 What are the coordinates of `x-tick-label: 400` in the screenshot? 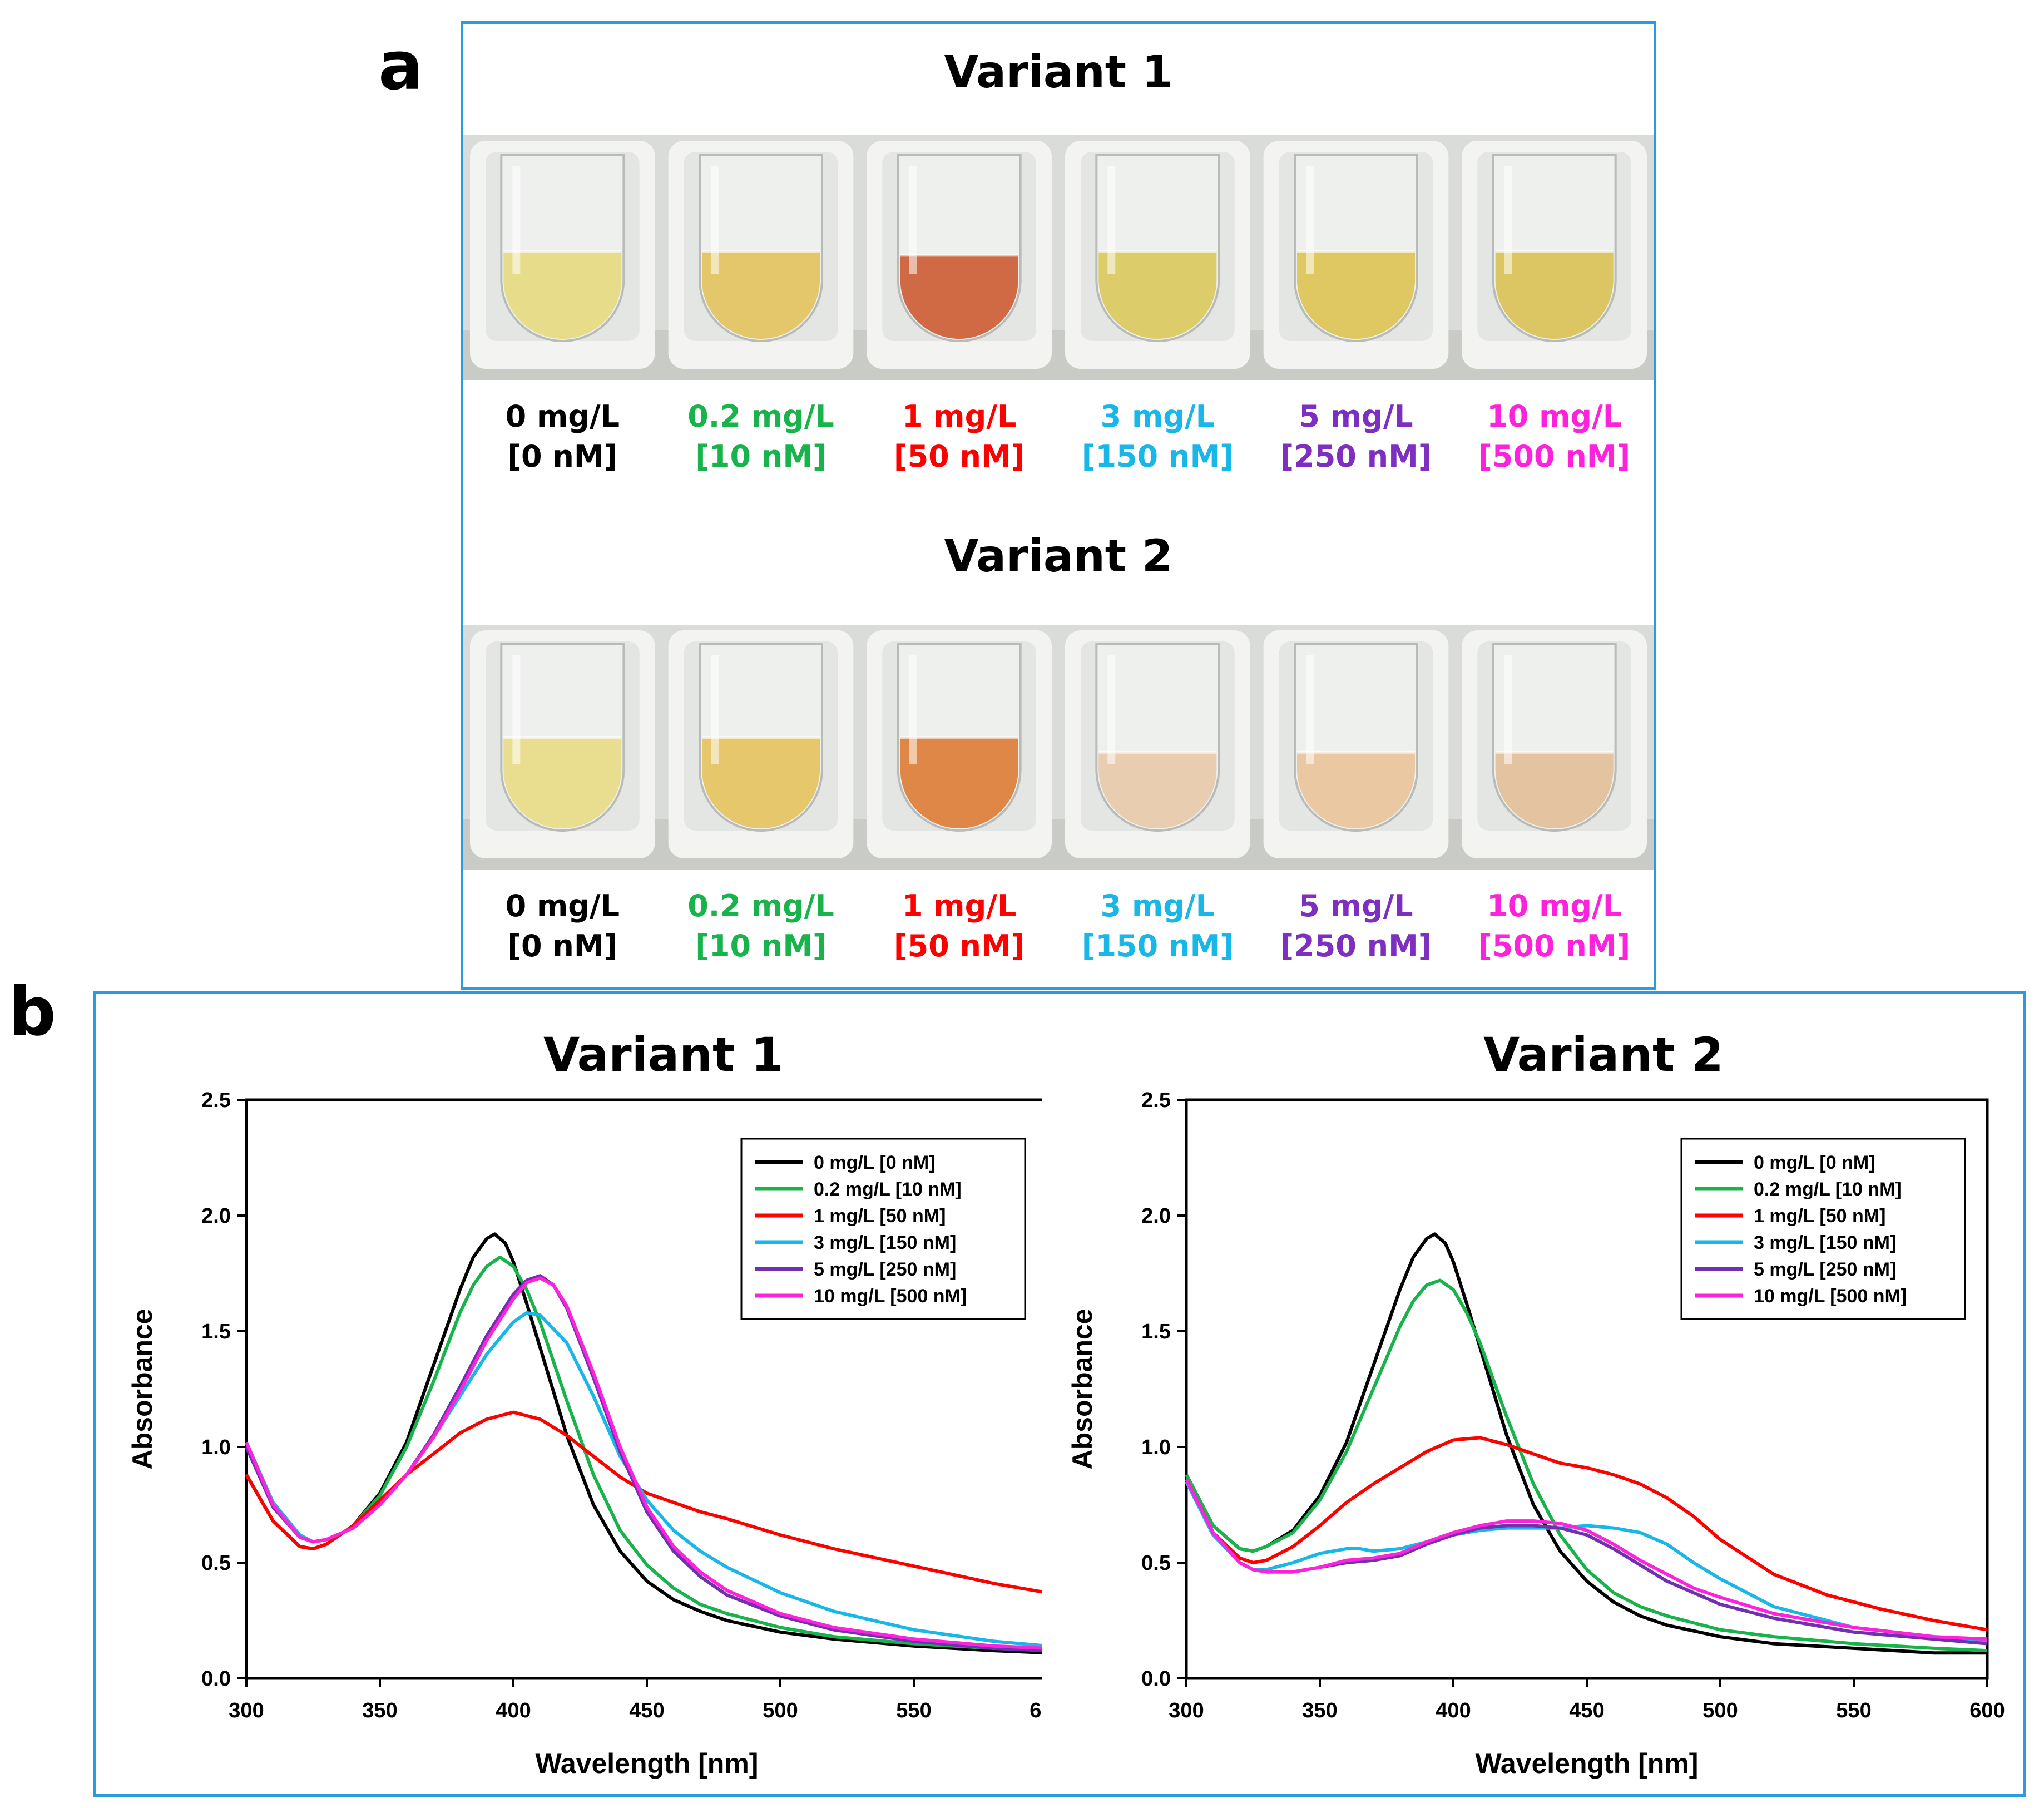 It's located at (513, 1710).